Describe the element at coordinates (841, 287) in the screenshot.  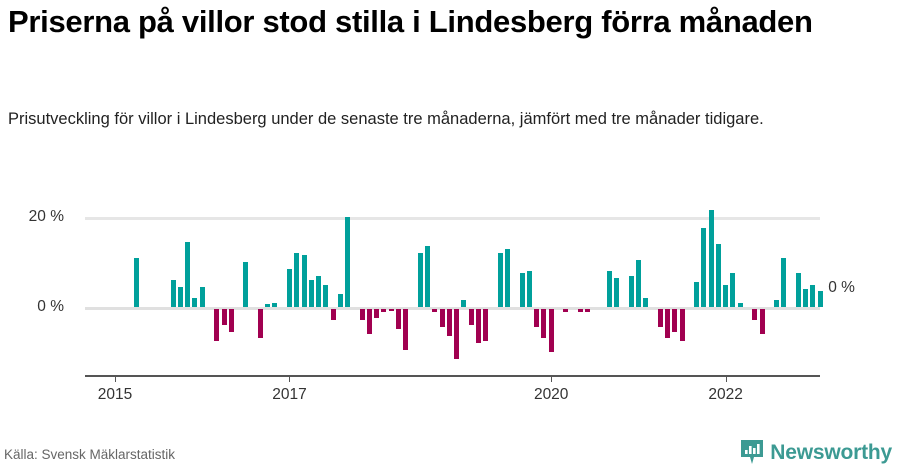
I see `end-value-label: 0 %` at that location.